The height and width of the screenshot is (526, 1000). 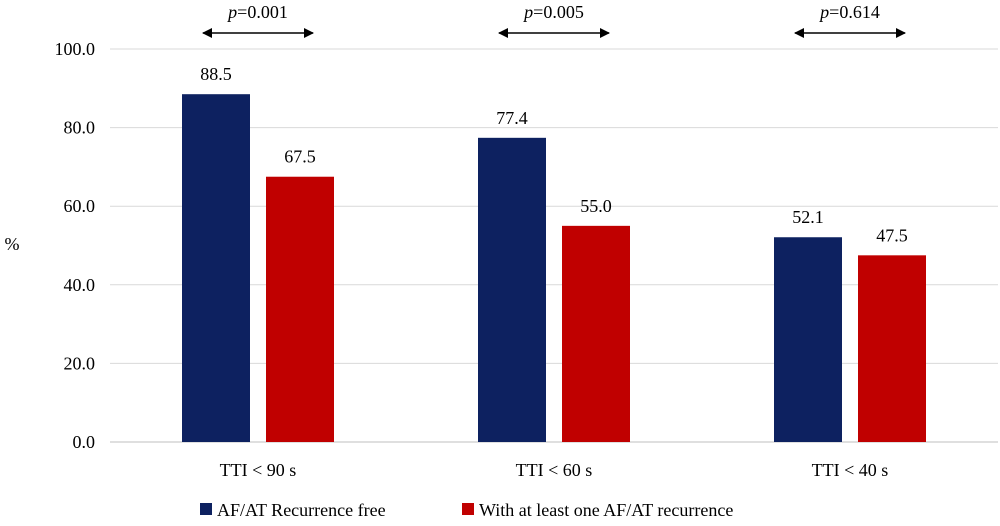 I want to click on y-axis-ticks: 0.0 20.0 40.0 60.0 80.0 100.0, so click(x=75, y=245).